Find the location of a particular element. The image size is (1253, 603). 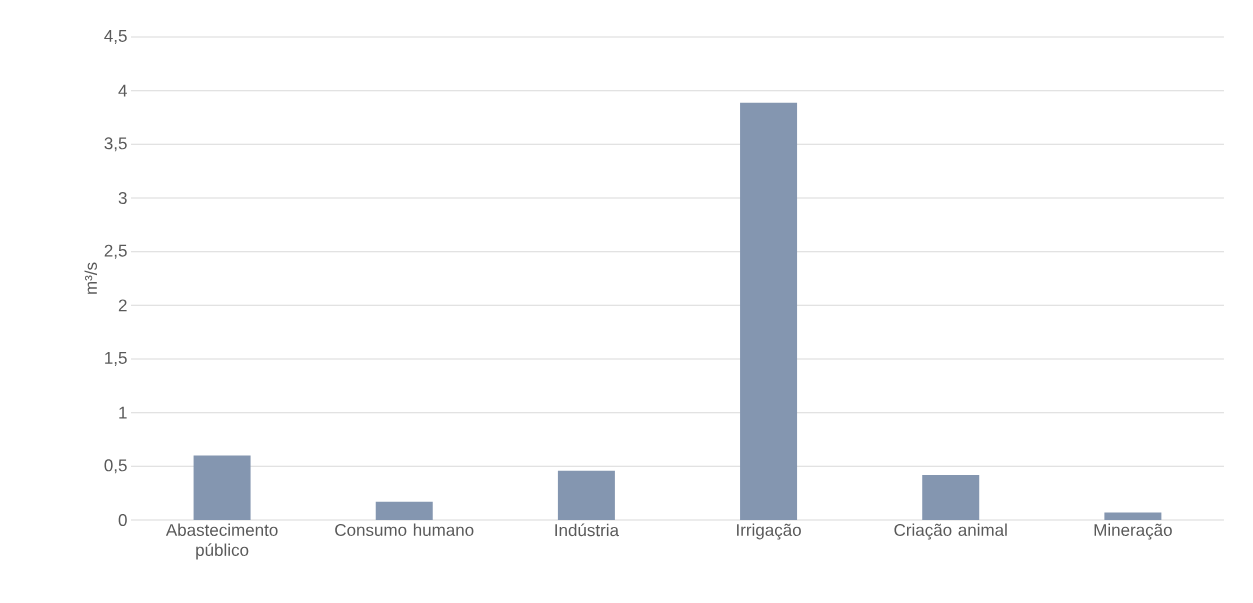

x-tick-label: Indústria is located at coordinates (587, 530).